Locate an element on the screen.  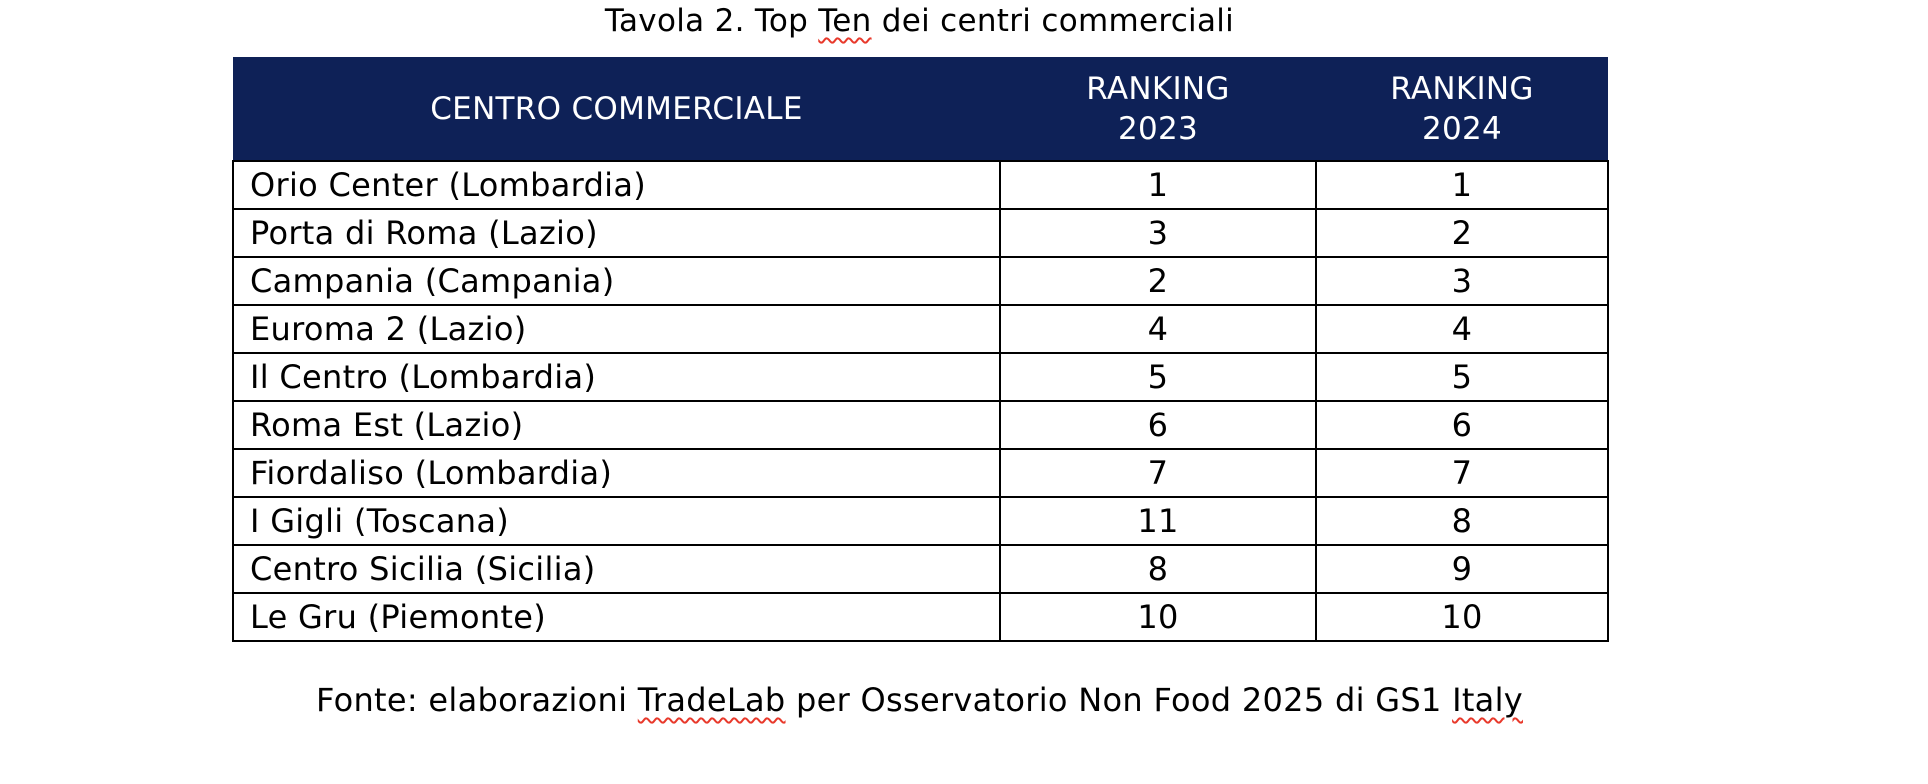
cell-center-name: Fiordaliso (Lombardia) is located at coordinates (616, 473).